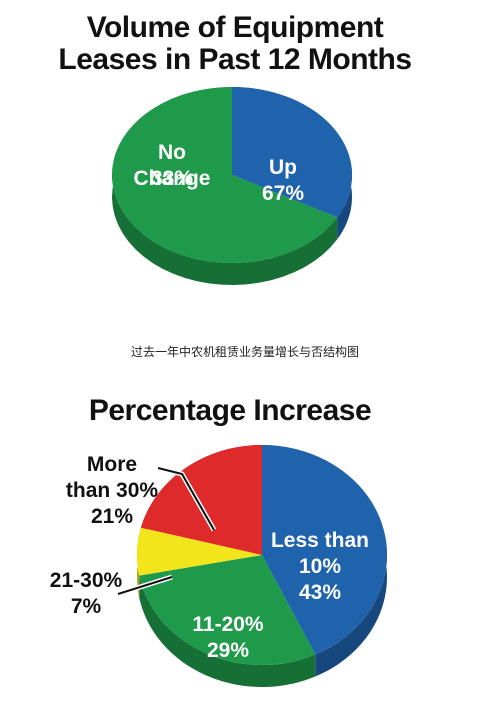  What do you see at coordinates (320, 553) in the screenshot?
I see `slice-label: Less than 10%` at bounding box center [320, 553].